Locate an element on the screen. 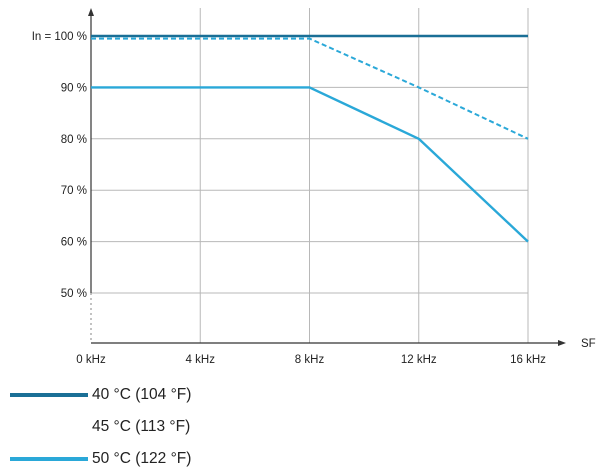 This screenshot has width=602, height=475. x-tick-label-1: 4 kHz is located at coordinates (201, 360).